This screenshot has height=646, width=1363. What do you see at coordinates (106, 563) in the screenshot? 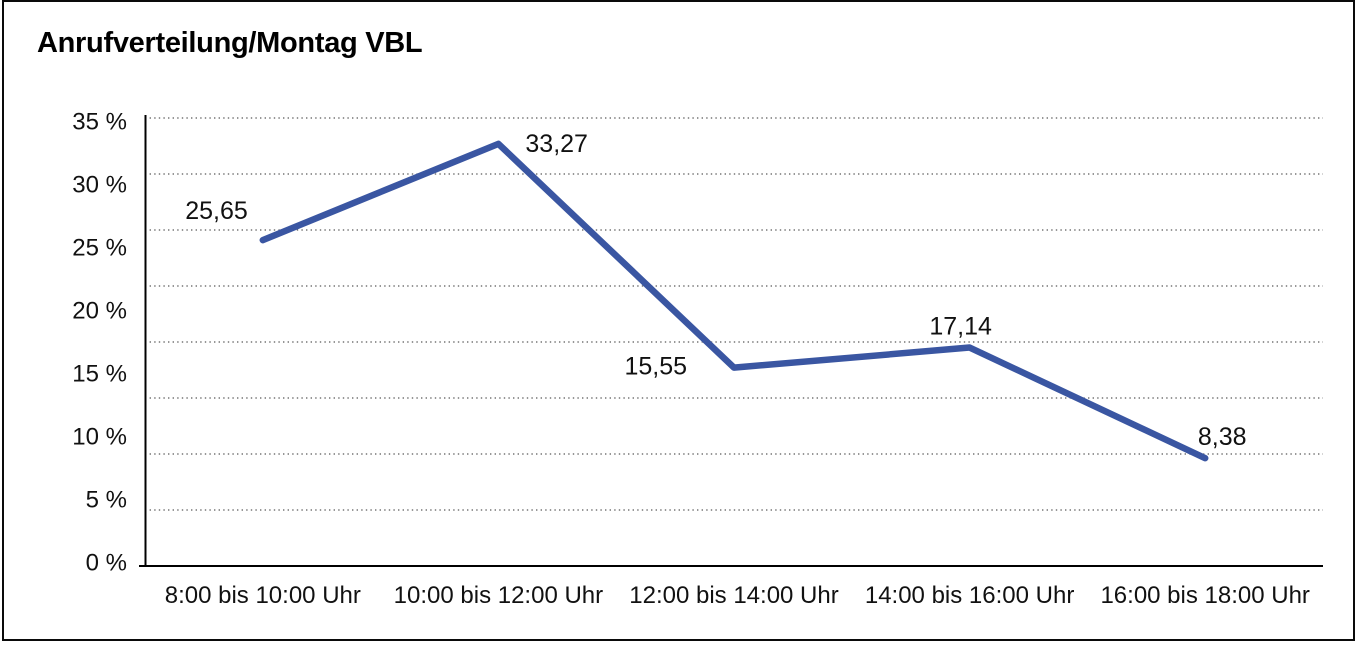
I see `y-tick-label: 0 %` at bounding box center [106, 563].